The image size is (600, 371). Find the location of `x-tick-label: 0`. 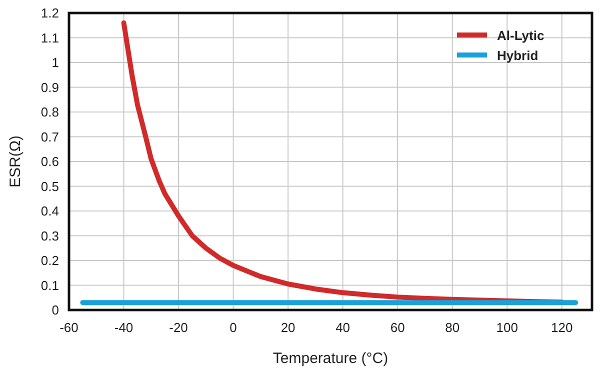

x-tick-label: 0 is located at coordinates (233, 327).